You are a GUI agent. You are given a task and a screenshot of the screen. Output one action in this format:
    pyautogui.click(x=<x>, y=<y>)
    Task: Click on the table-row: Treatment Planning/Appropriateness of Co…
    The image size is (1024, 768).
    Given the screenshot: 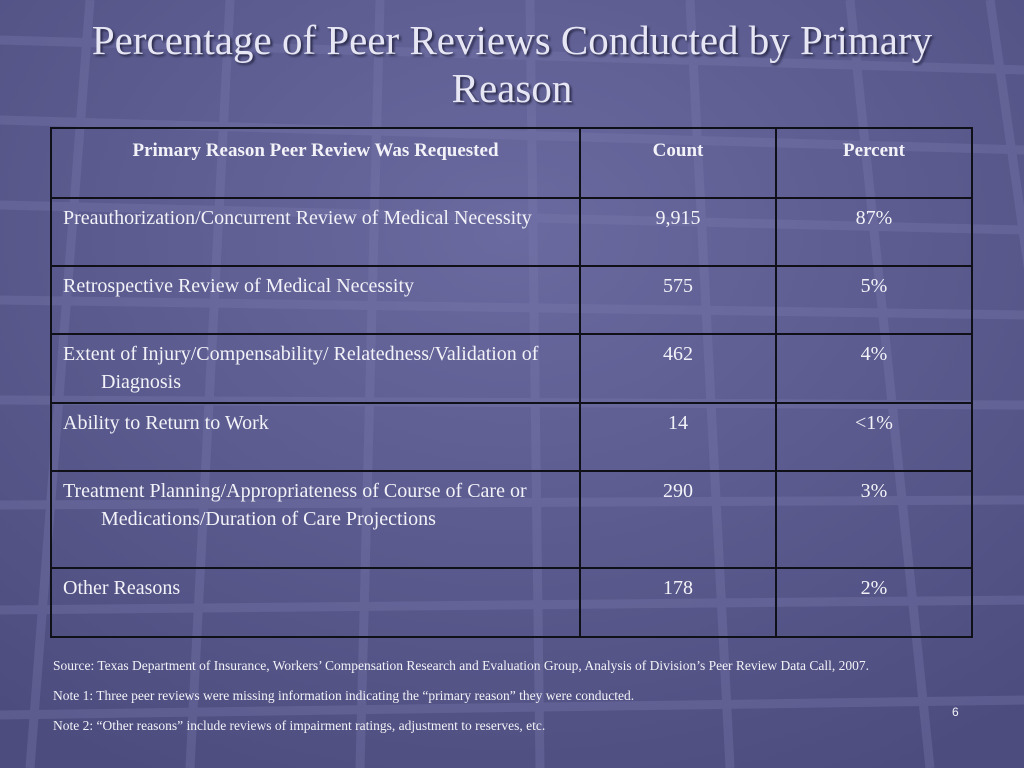 What is the action you would take?
    pyautogui.click(x=511, y=520)
    